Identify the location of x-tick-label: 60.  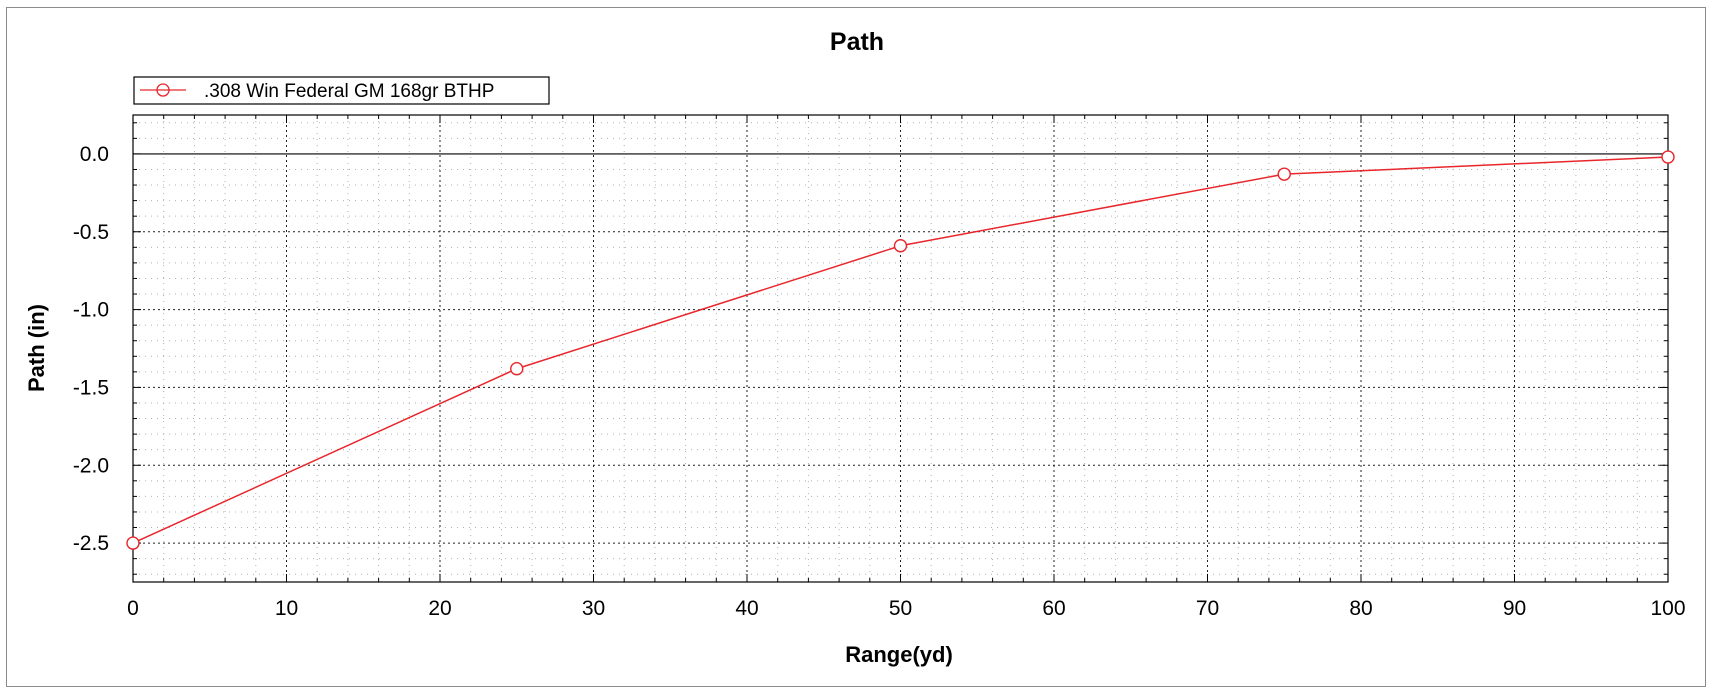
(1053, 608).